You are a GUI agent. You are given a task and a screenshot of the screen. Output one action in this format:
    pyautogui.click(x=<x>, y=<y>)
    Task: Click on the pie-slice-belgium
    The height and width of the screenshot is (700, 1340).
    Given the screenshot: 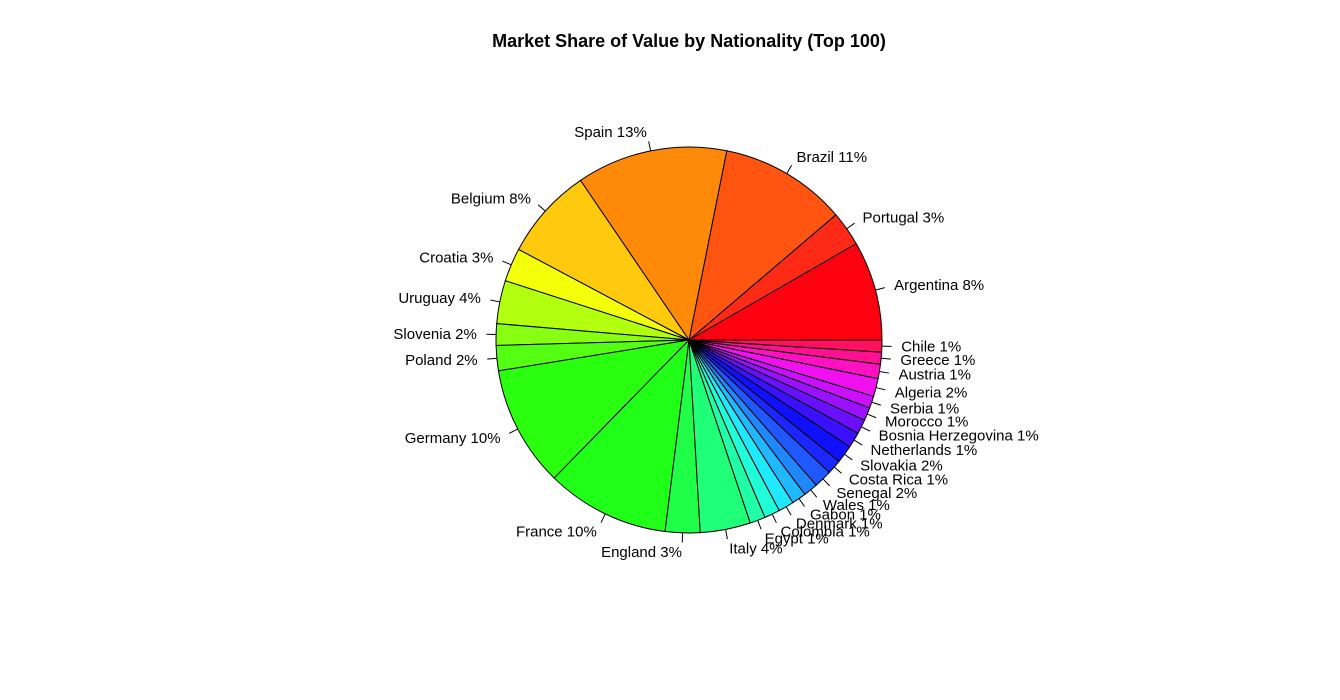 What is the action you would take?
    pyautogui.click(x=603, y=260)
    